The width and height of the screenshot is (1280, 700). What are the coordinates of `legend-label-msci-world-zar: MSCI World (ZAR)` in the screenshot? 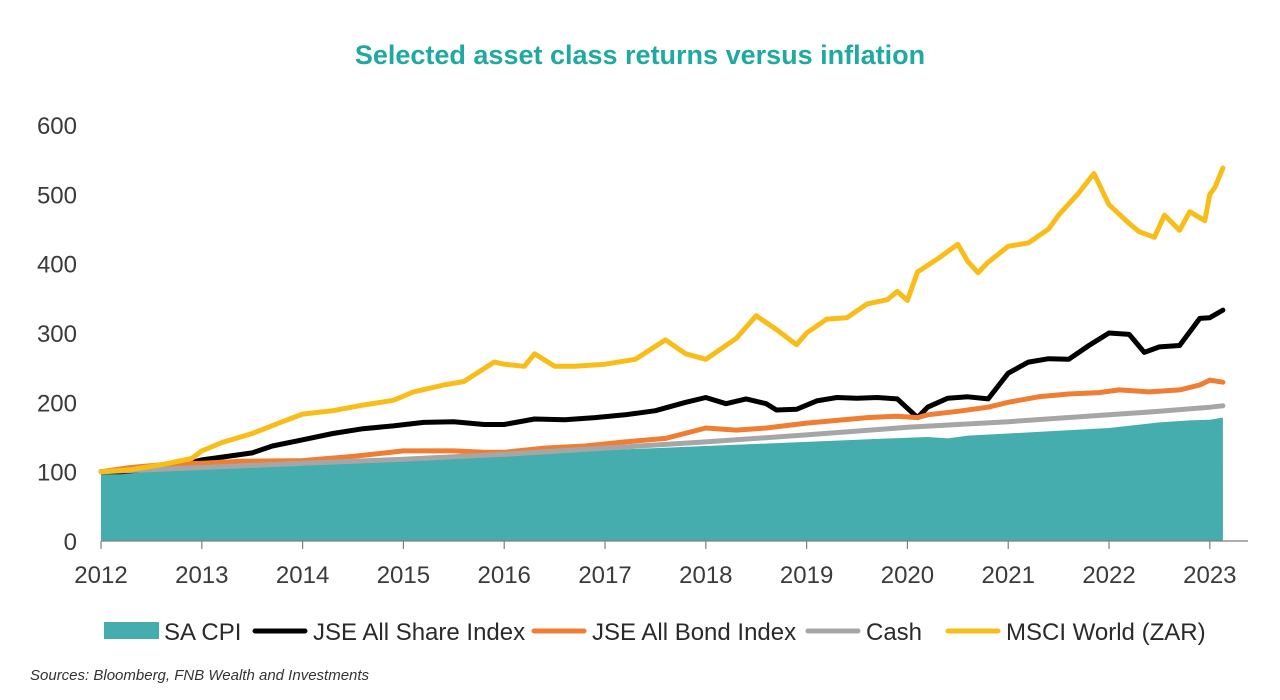 It's located at (1106, 632).